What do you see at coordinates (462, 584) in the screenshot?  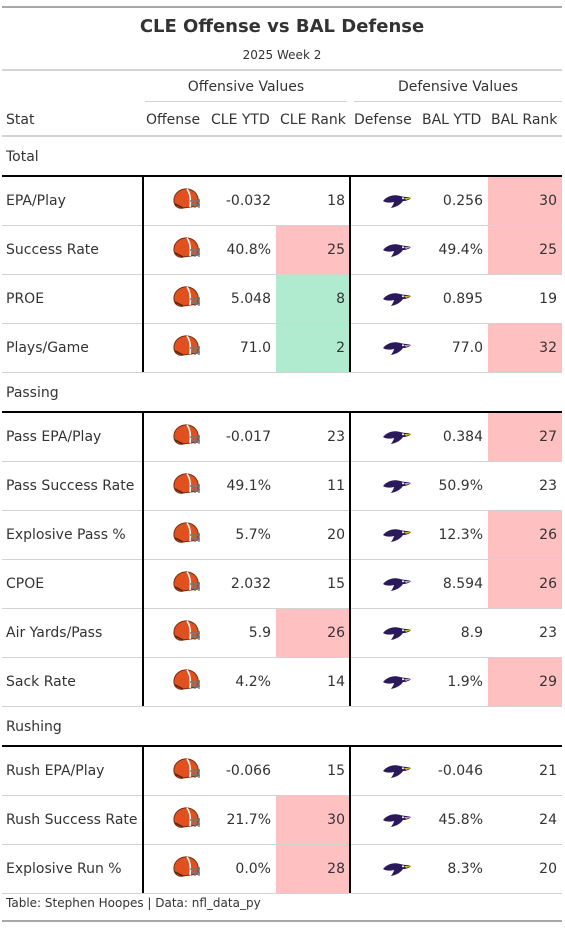 I see `bal-ytd-value: 8.594` at bounding box center [462, 584].